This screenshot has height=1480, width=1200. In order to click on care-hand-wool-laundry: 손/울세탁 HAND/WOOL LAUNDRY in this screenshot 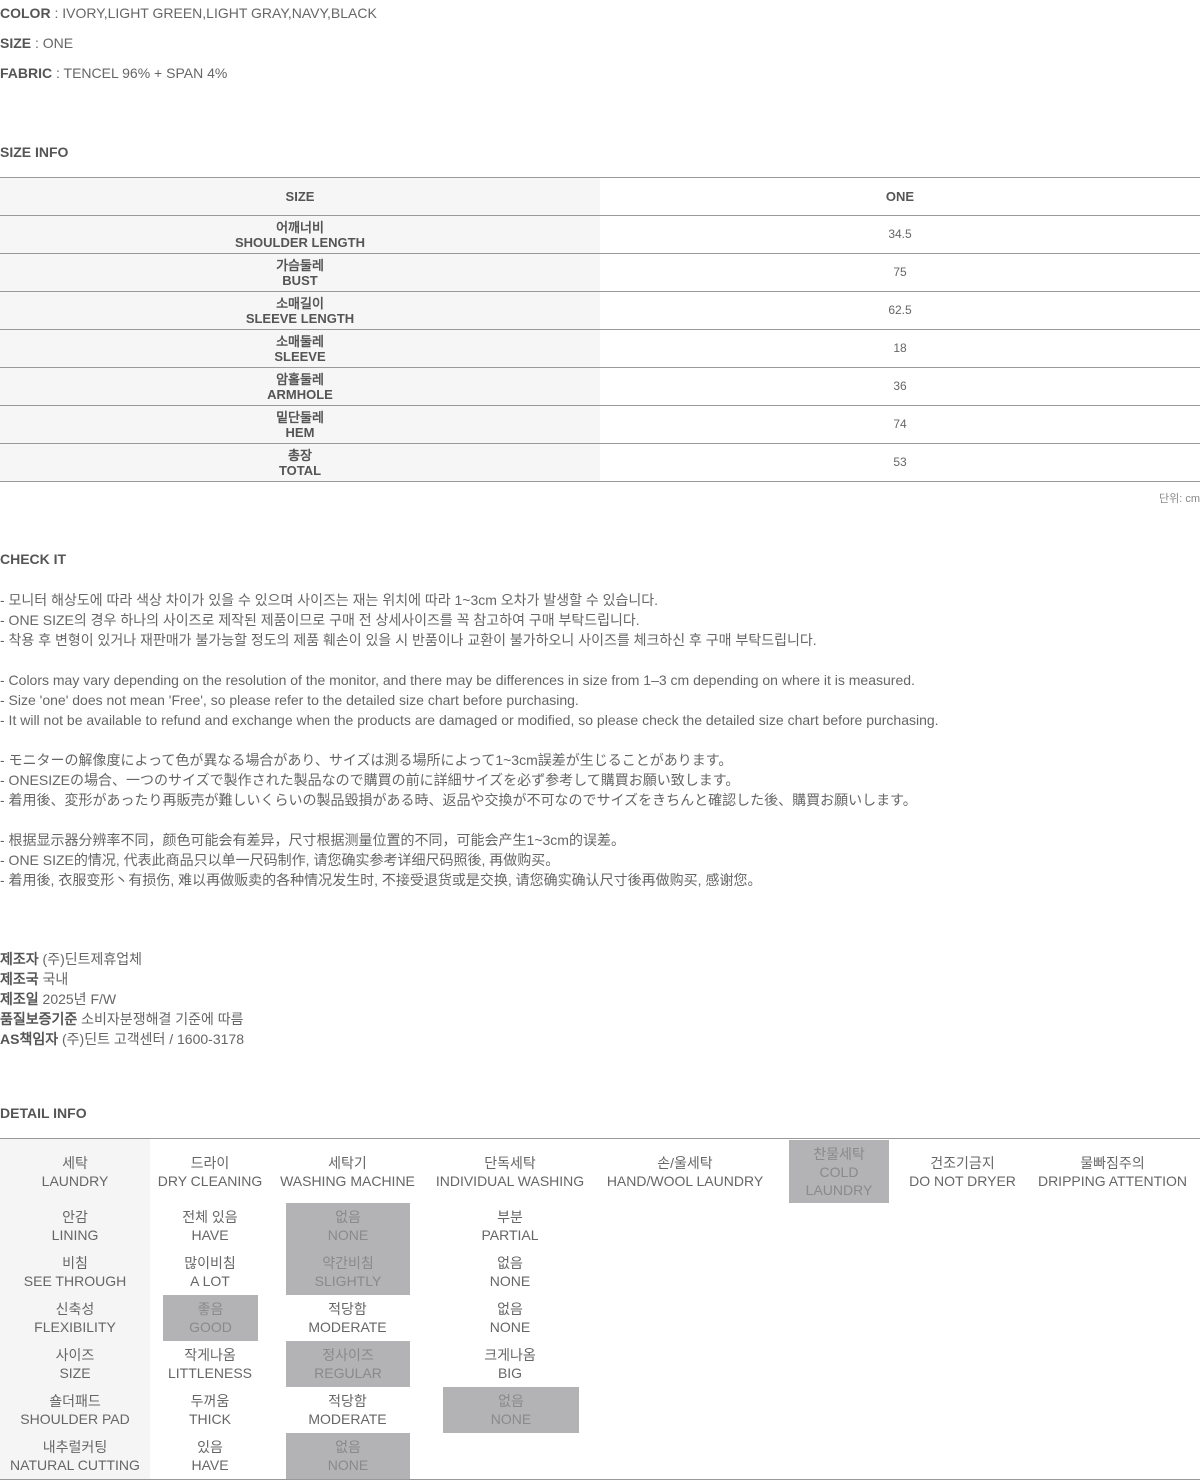, I will do `click(685, 1171)`.